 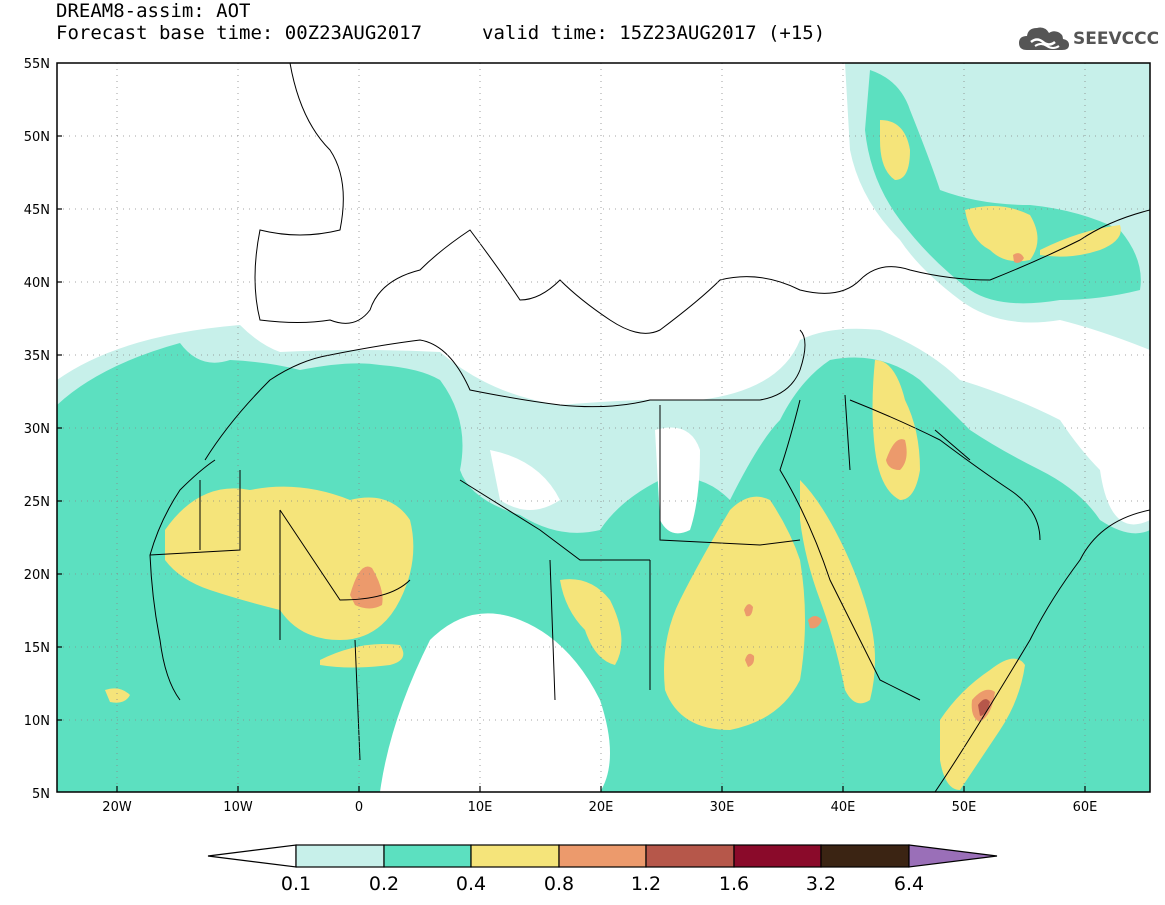 What do you see at coordinates (37, 283) in the screenshot?
I see `lat-label: 40N` at bounding box center [37, 283].